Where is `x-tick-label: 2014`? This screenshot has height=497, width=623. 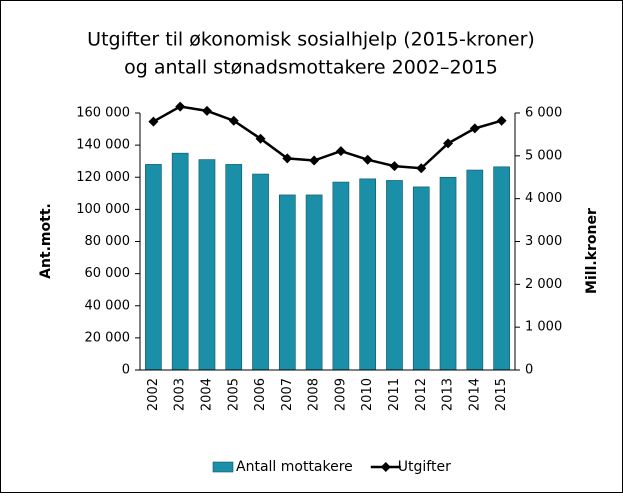
x-tick-label: 2014 is located at coordinates (474, 394).